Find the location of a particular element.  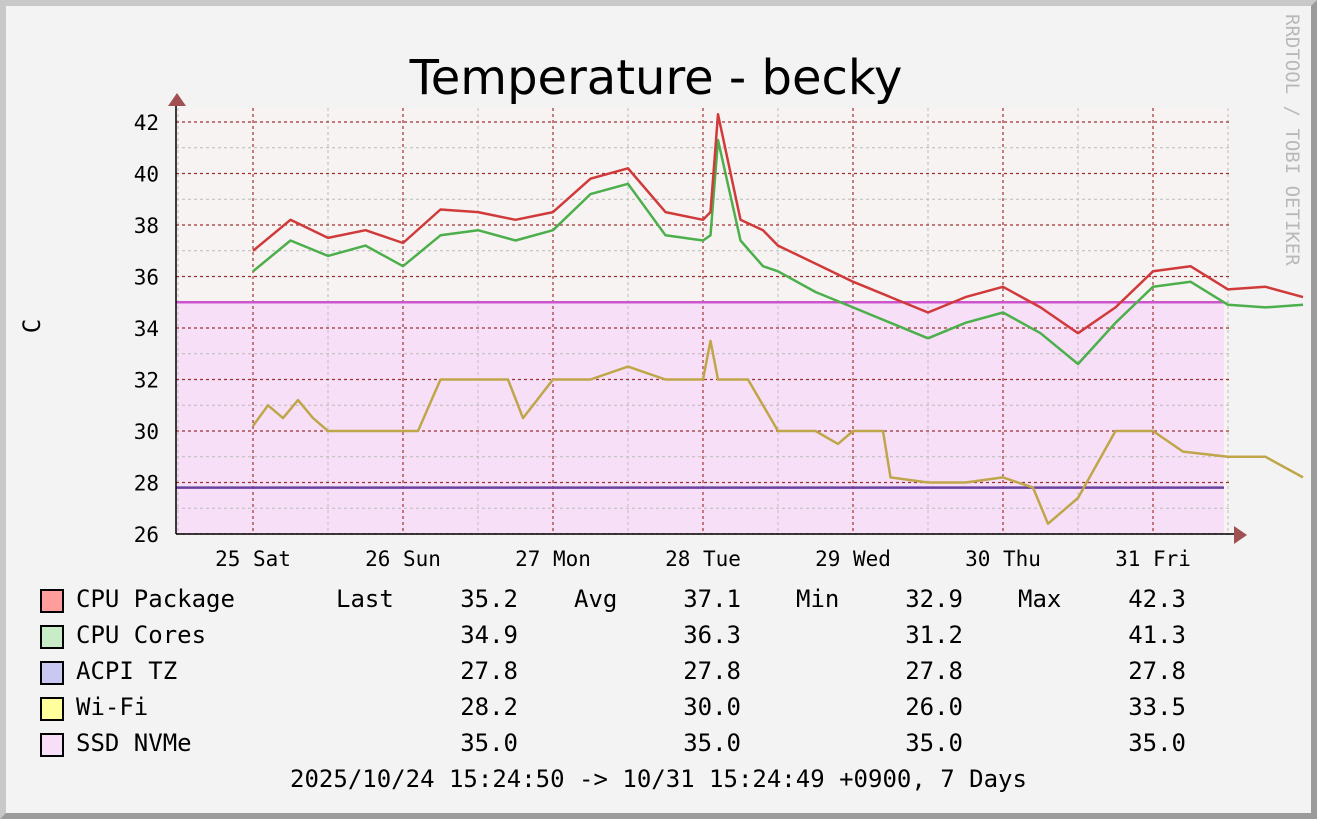

legend-series-name: Wi-Fi is located at coordinates (112, 707).